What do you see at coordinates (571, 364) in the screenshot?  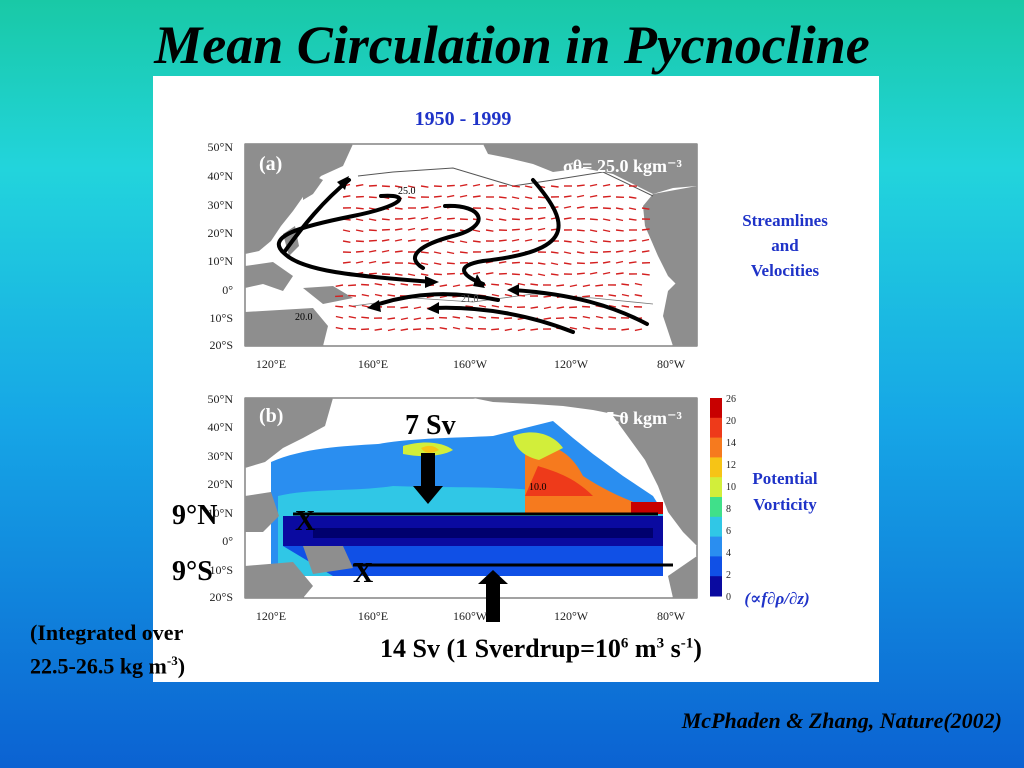 I see `lon-tick: 120°W` at bounding box center [571, 364].